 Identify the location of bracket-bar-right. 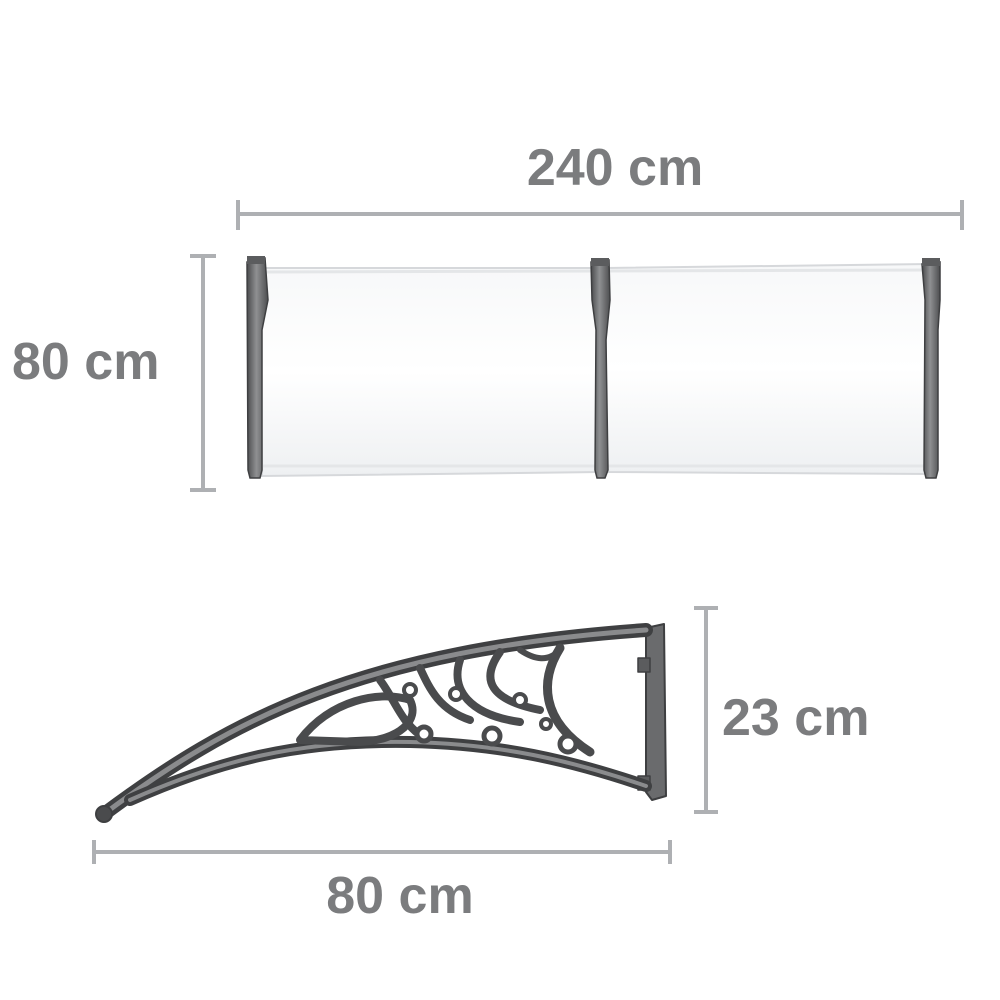
(931, 368).